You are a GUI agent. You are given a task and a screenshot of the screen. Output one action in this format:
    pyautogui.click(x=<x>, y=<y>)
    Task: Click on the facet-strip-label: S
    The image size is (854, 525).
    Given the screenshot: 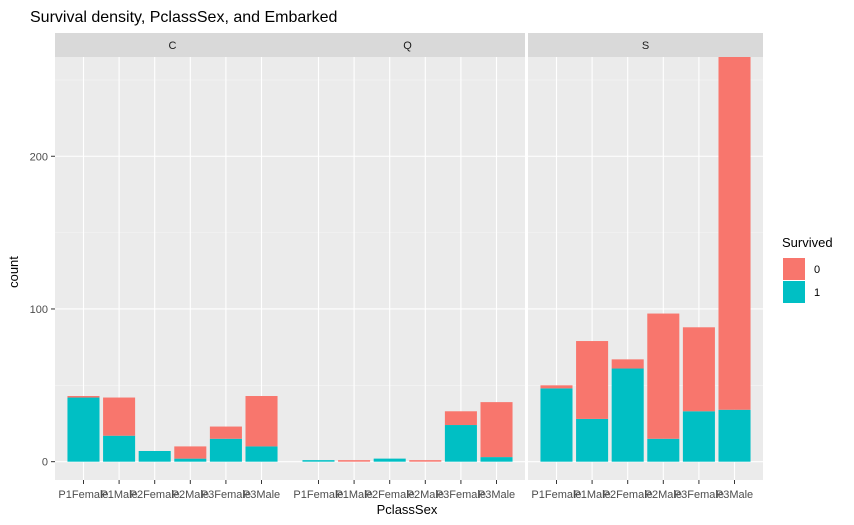 What is the action you would take?
    pyautogui.click(x=645, y=46)
    